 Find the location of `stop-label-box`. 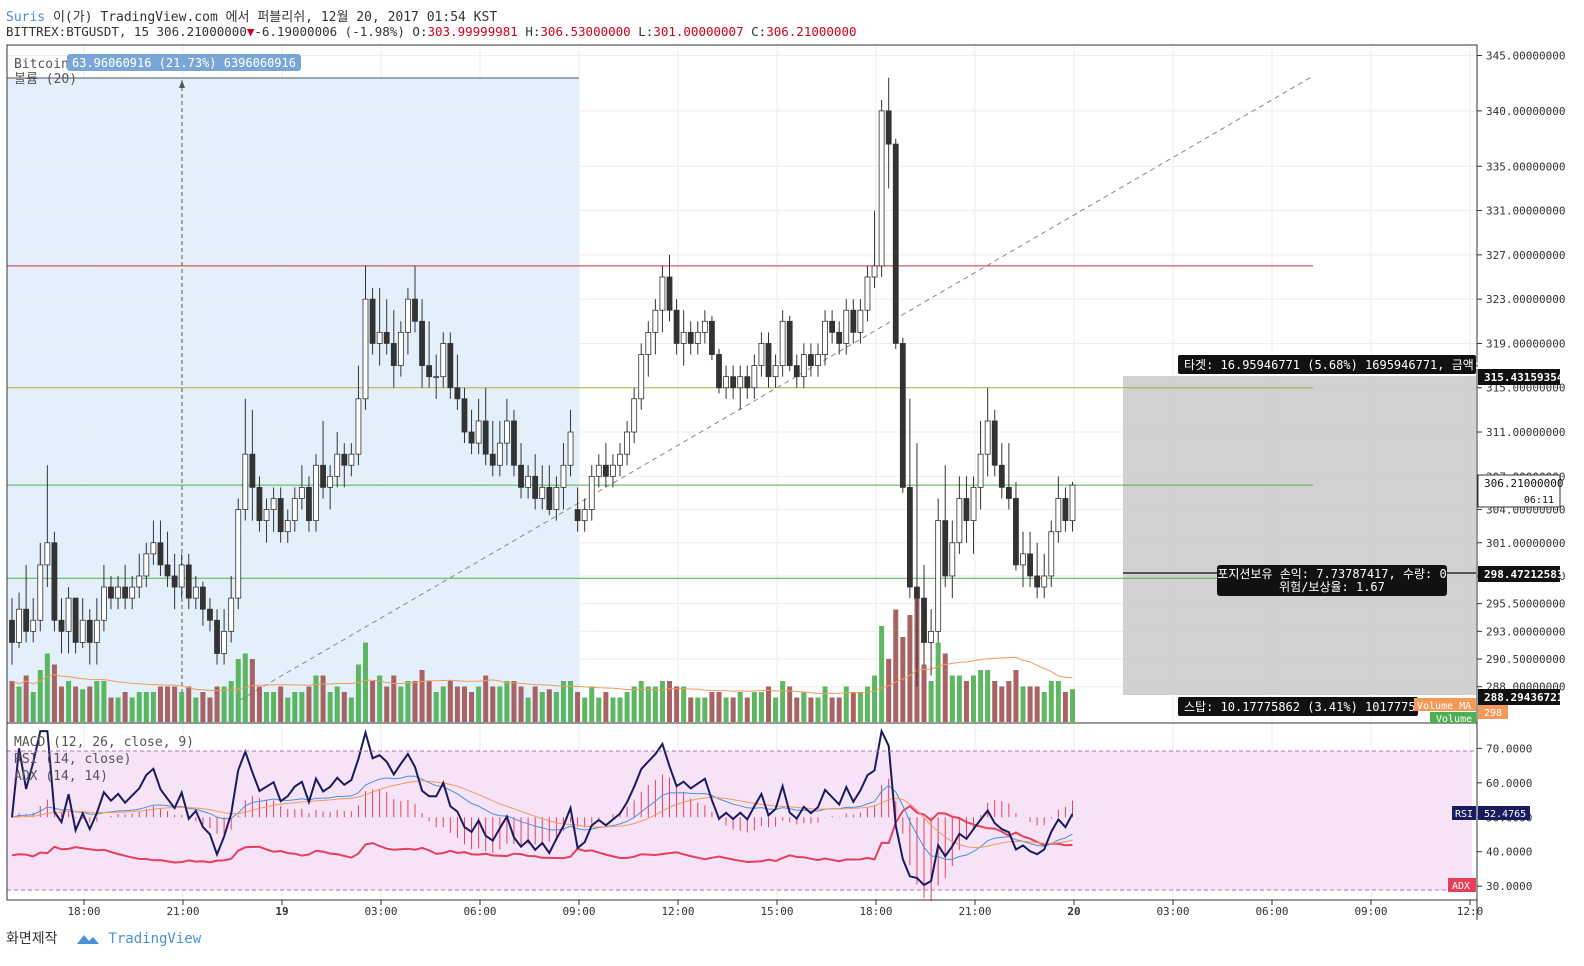

stop-label-box is located at coordinates (1298, 706).